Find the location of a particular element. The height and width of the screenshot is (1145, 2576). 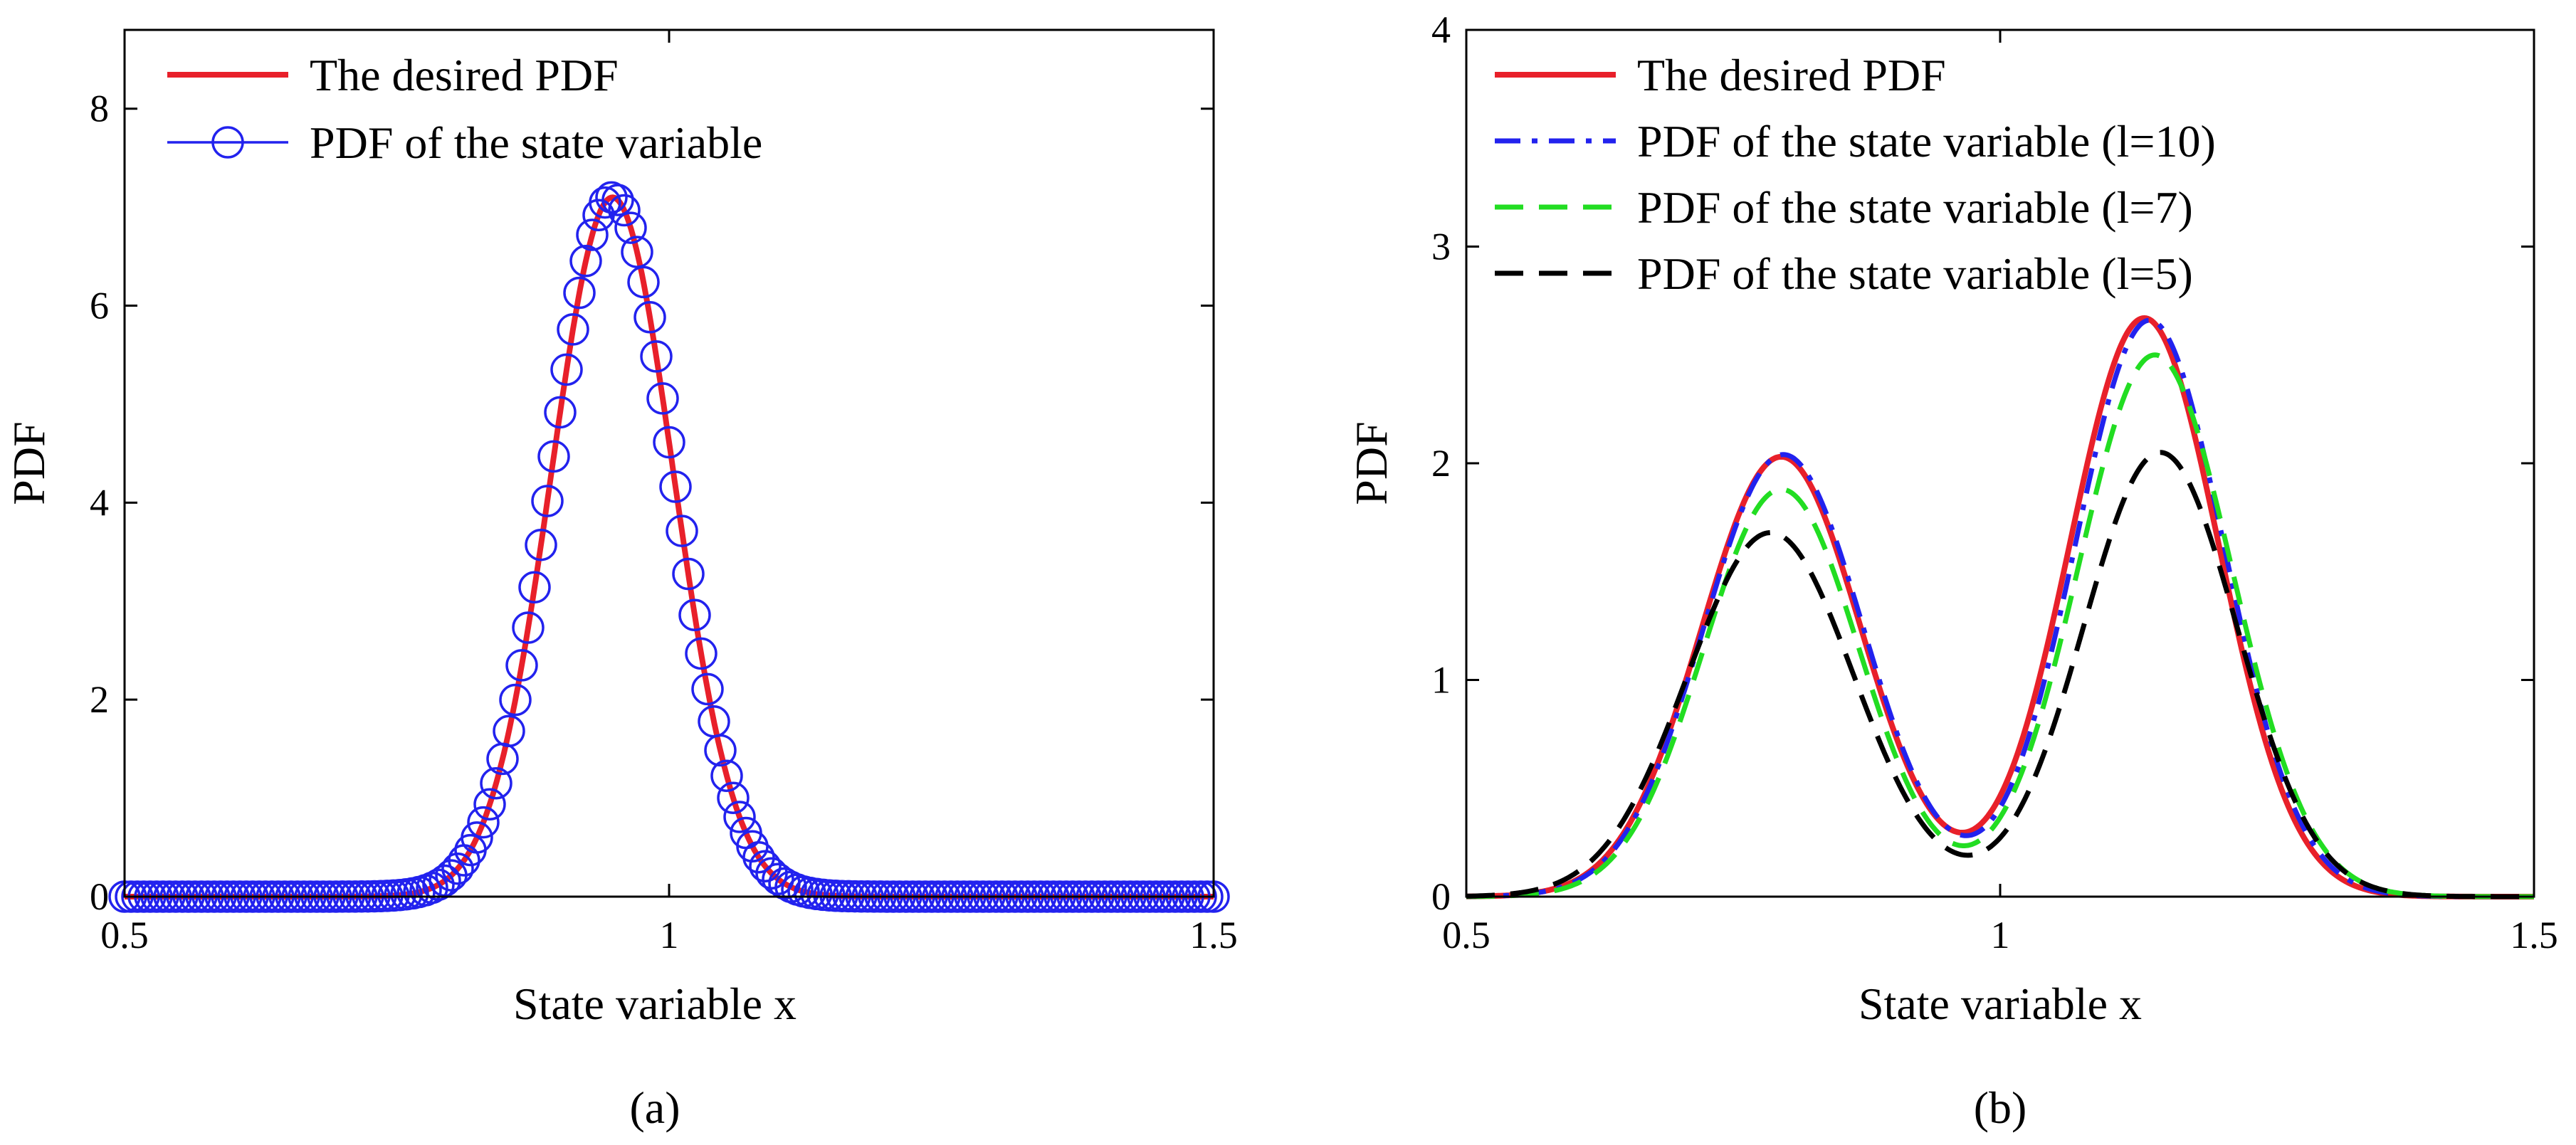

legend-marker is located at coordinates (227, 142).